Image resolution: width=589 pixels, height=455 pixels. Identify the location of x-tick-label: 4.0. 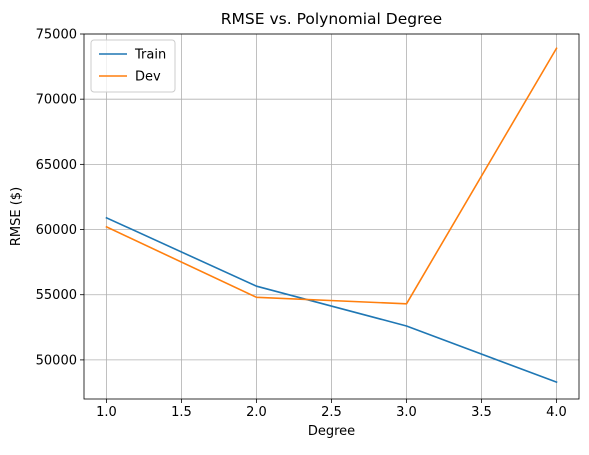
(556, 412).